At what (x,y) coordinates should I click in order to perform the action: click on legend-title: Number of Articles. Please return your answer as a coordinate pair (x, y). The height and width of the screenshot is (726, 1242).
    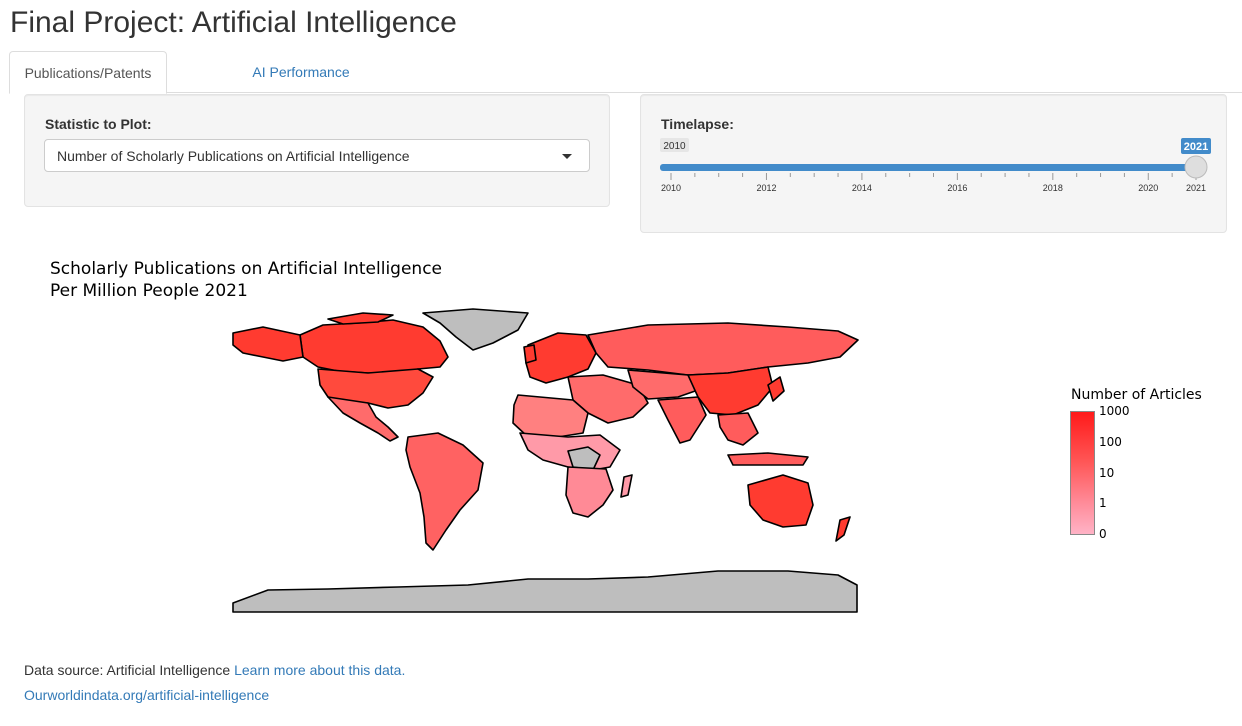
    Looking at the image, I should click on (1136, 395).